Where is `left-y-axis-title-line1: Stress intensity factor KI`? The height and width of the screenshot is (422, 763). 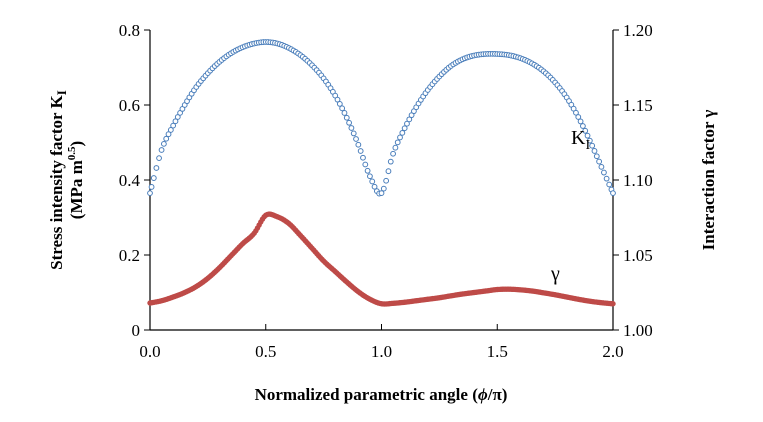 left-y-axis-title-line1: Stress intensity factor KI is located at coordinates (58, 180).